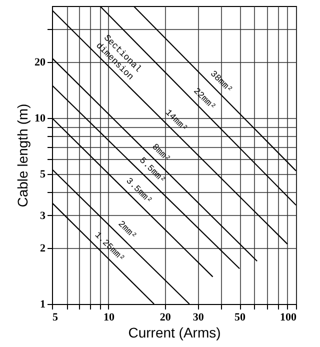 The height and width of the screenshot is (347, 320). What do you see at coordinates (40, 118) in the screenshot?
I see `y-tick-label: 10` at bounding box center [40, 118].